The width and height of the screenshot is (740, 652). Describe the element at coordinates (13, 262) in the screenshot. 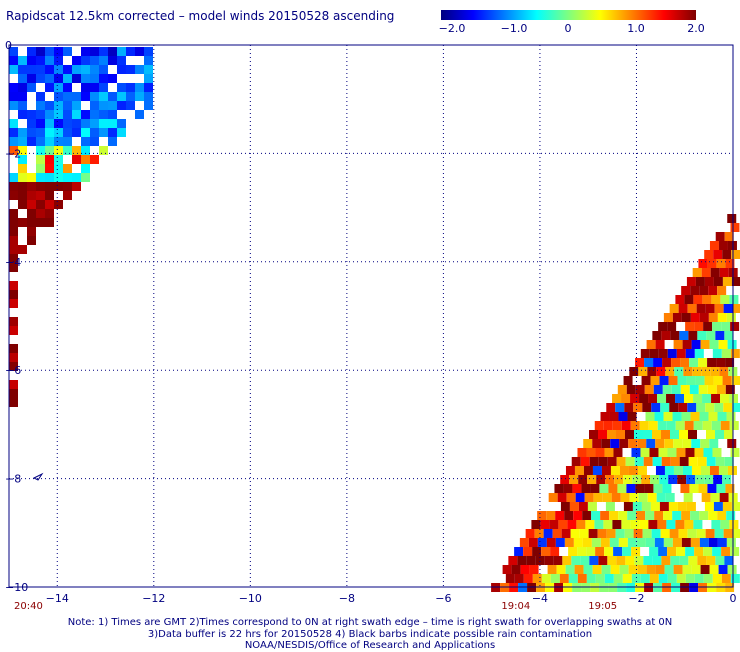

I see `y-tick-label: −4` at that location.